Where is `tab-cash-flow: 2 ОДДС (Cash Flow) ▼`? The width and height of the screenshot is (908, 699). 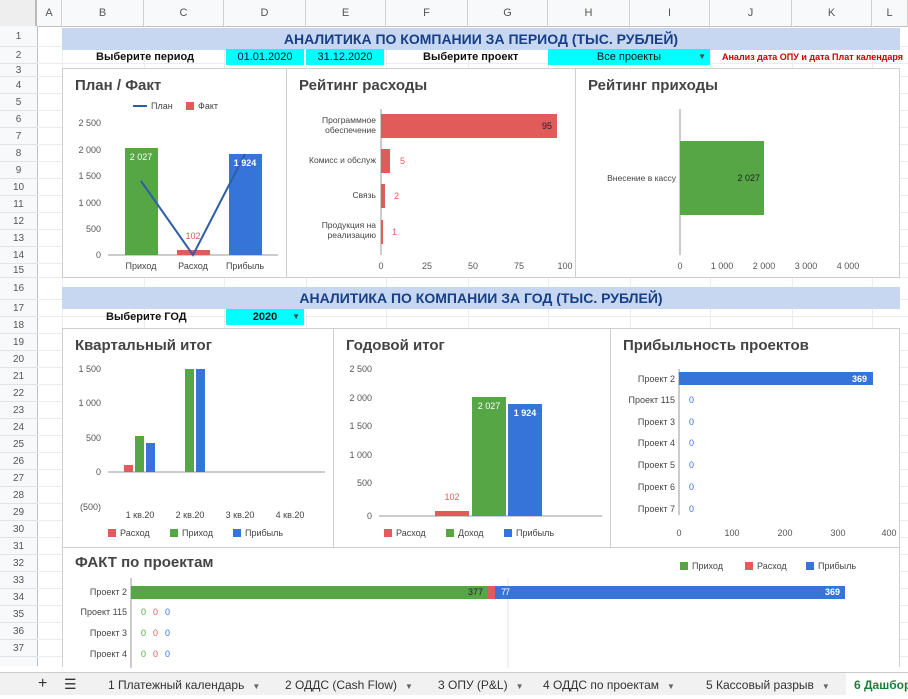
tab-cash-flow: 2 ОДДС (Cash Flow) ▼ is located at coordinates (349, 684).